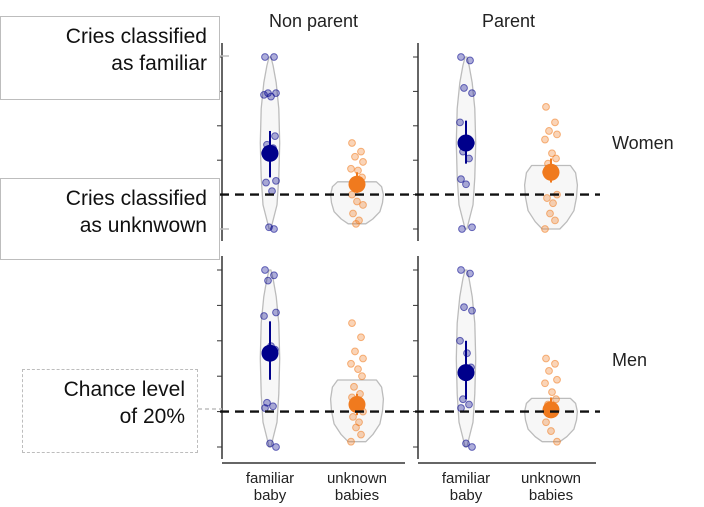 This screenshot has width=704, height=507. I want to click on mean-familiar-men-parent, so click(466, 373).